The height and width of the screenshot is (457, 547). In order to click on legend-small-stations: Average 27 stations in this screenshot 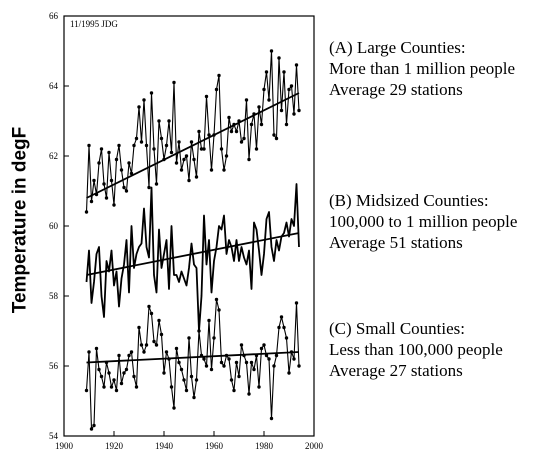, I will do `click(396, 370)`.